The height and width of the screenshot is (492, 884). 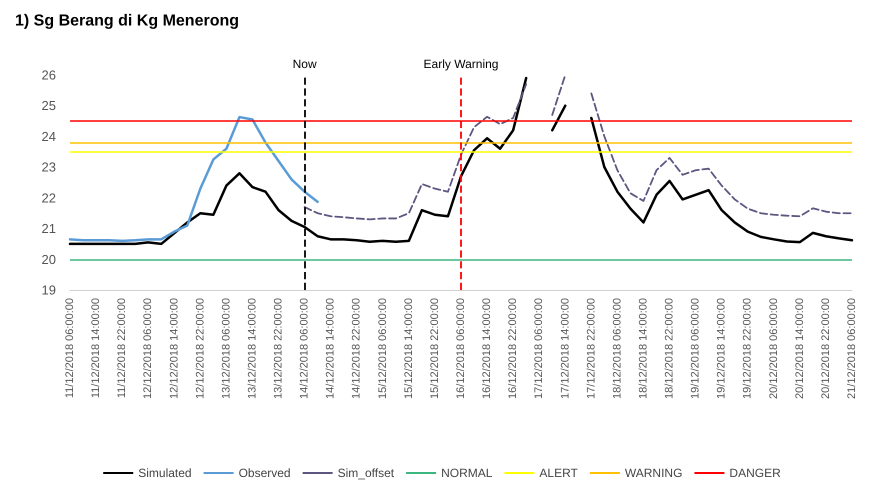 What do you see at coordinates (165, 473) in the screenshot?
I see `legend-label: Simulated` at bounding box center [165, 473].